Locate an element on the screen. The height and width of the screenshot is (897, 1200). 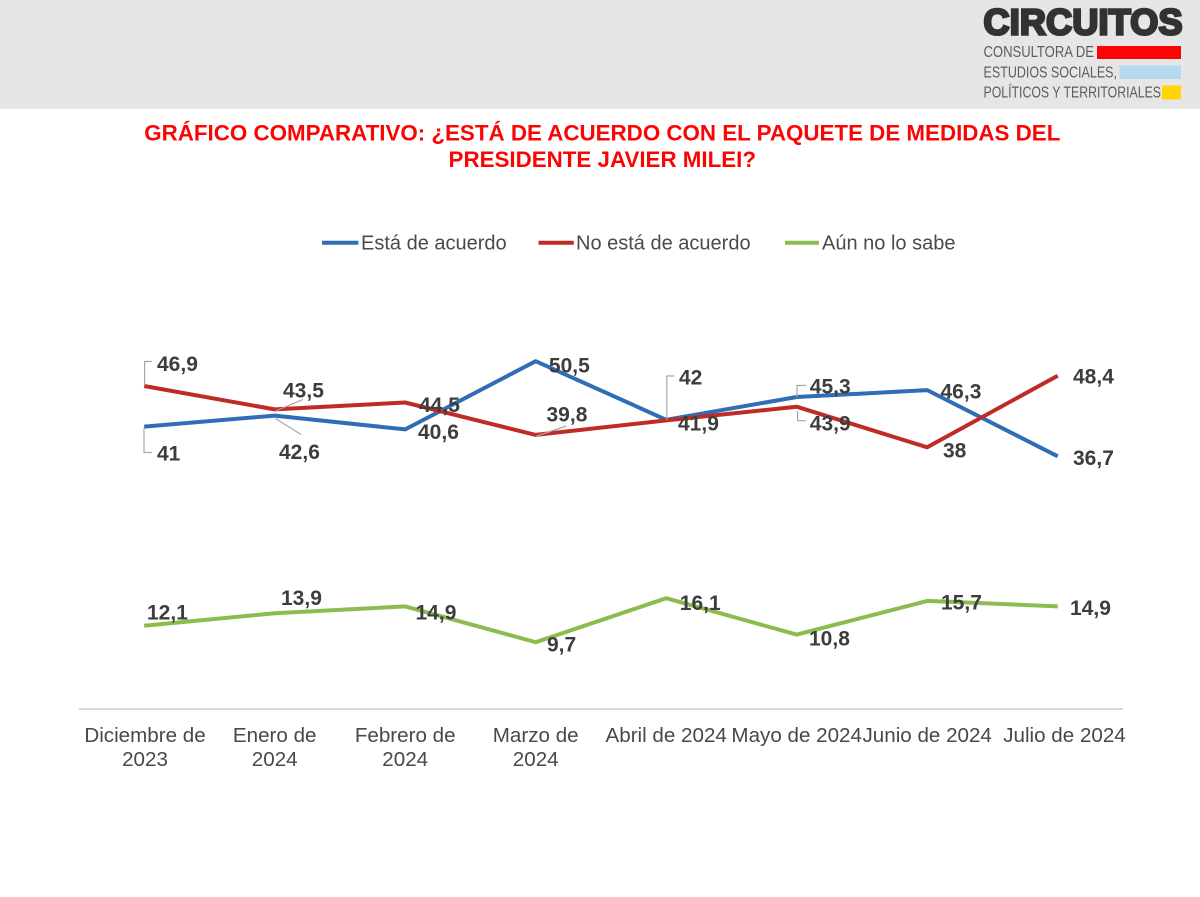
svg-text: Está de acuerdo is located at coordinates (434, 244).